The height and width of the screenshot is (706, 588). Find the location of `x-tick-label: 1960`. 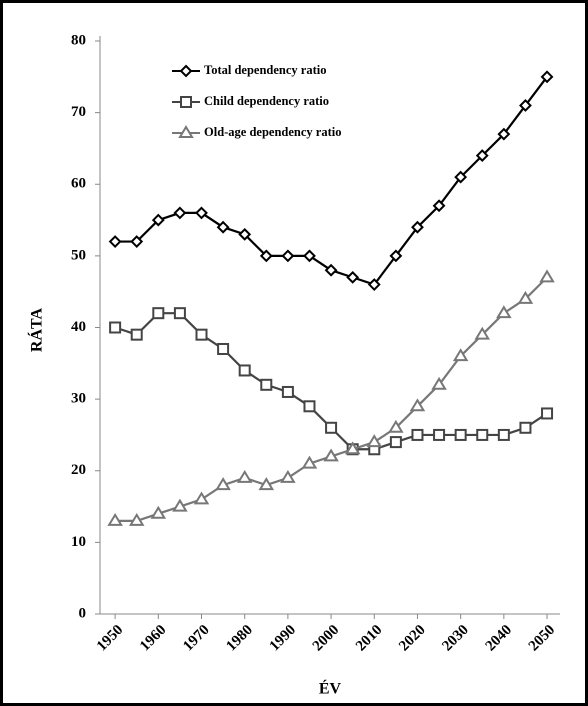

x-tick-label: 1960 is located at coordinates (153, 638).